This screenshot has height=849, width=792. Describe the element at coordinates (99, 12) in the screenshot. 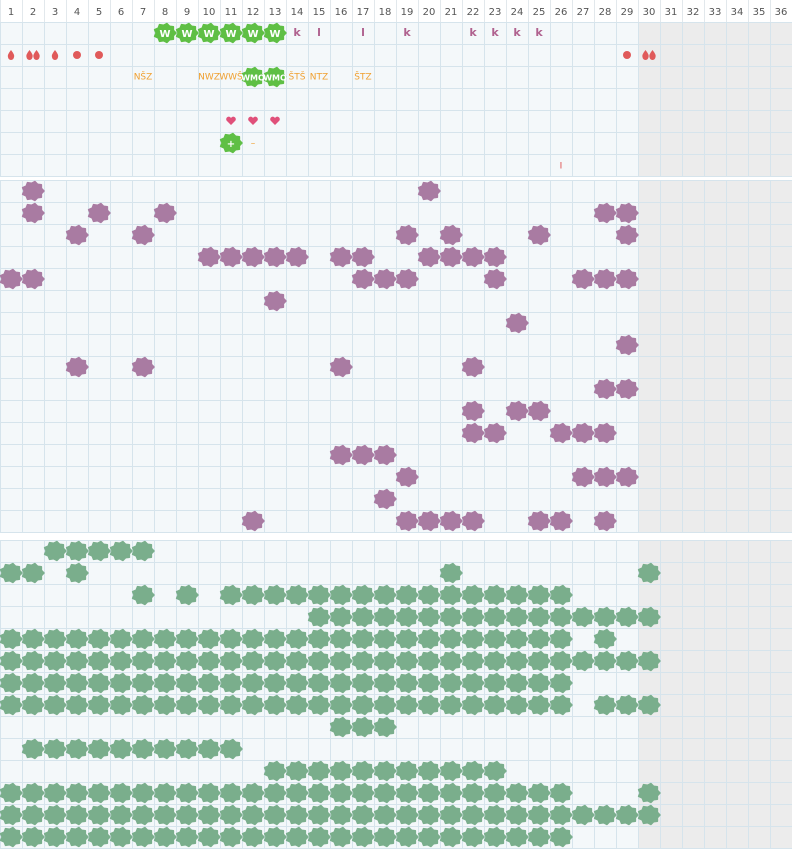

I see `day-number: 5` at that location.